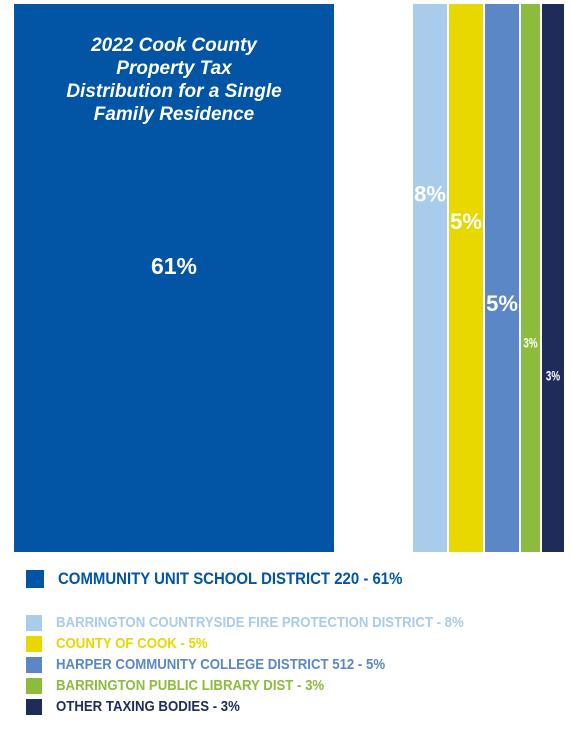 The image size is (571, 730). I want to click on legend-label: COUNTY OF COOK - 5%, so click(132, 643).